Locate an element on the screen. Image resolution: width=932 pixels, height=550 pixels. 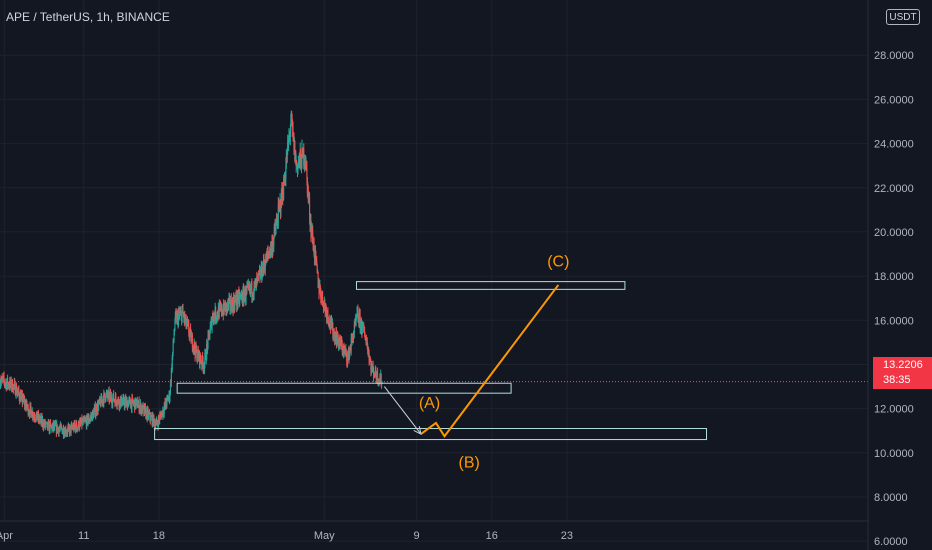
price-tick-label: 6.0000 is located at coordinates (891, 542).